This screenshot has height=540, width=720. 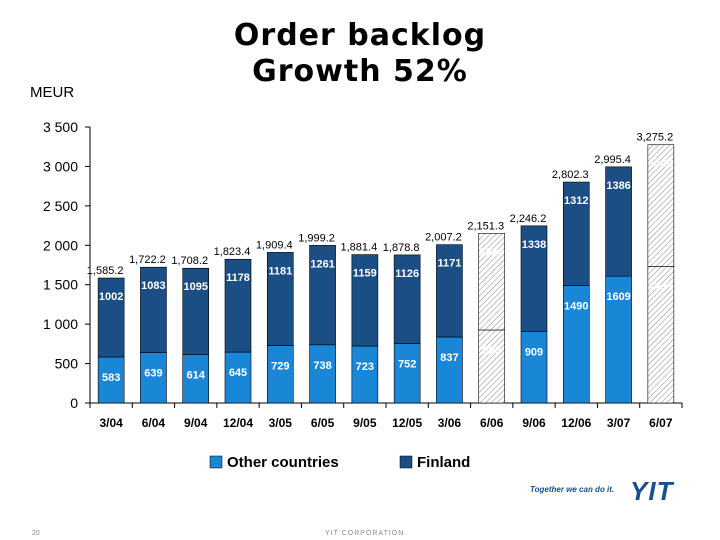 What do you see at coordinates (60, 206) in the screenshot?
I see `y-tick-label: 2 500` at bounding box center [60, 206].